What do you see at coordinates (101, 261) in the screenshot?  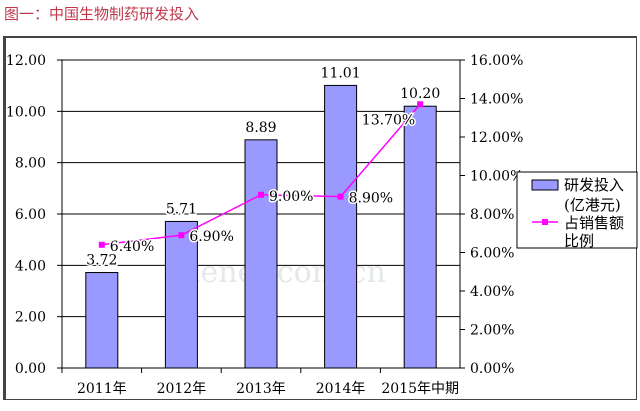 I see `bar-data-label: 3.72` at bounding box center [101, 261].